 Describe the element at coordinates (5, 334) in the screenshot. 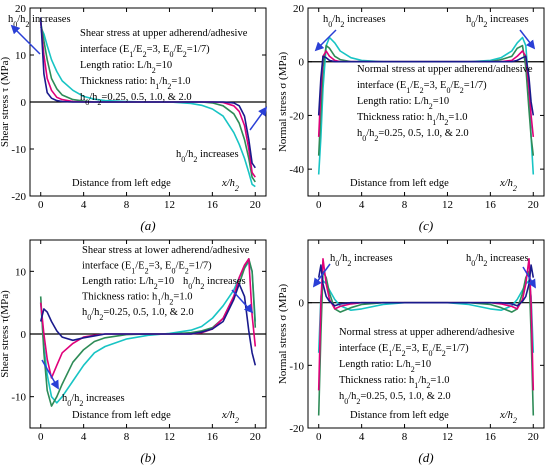

I see `y-axis-label: Shear stress τ(MPa)` at that location.